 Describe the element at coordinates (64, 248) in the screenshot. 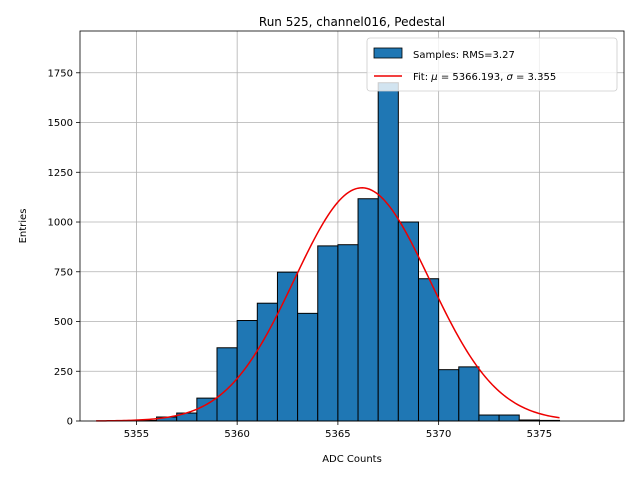

I see `y-axis: 0 250 500 750 1000 1250 1500 1750` at that location.